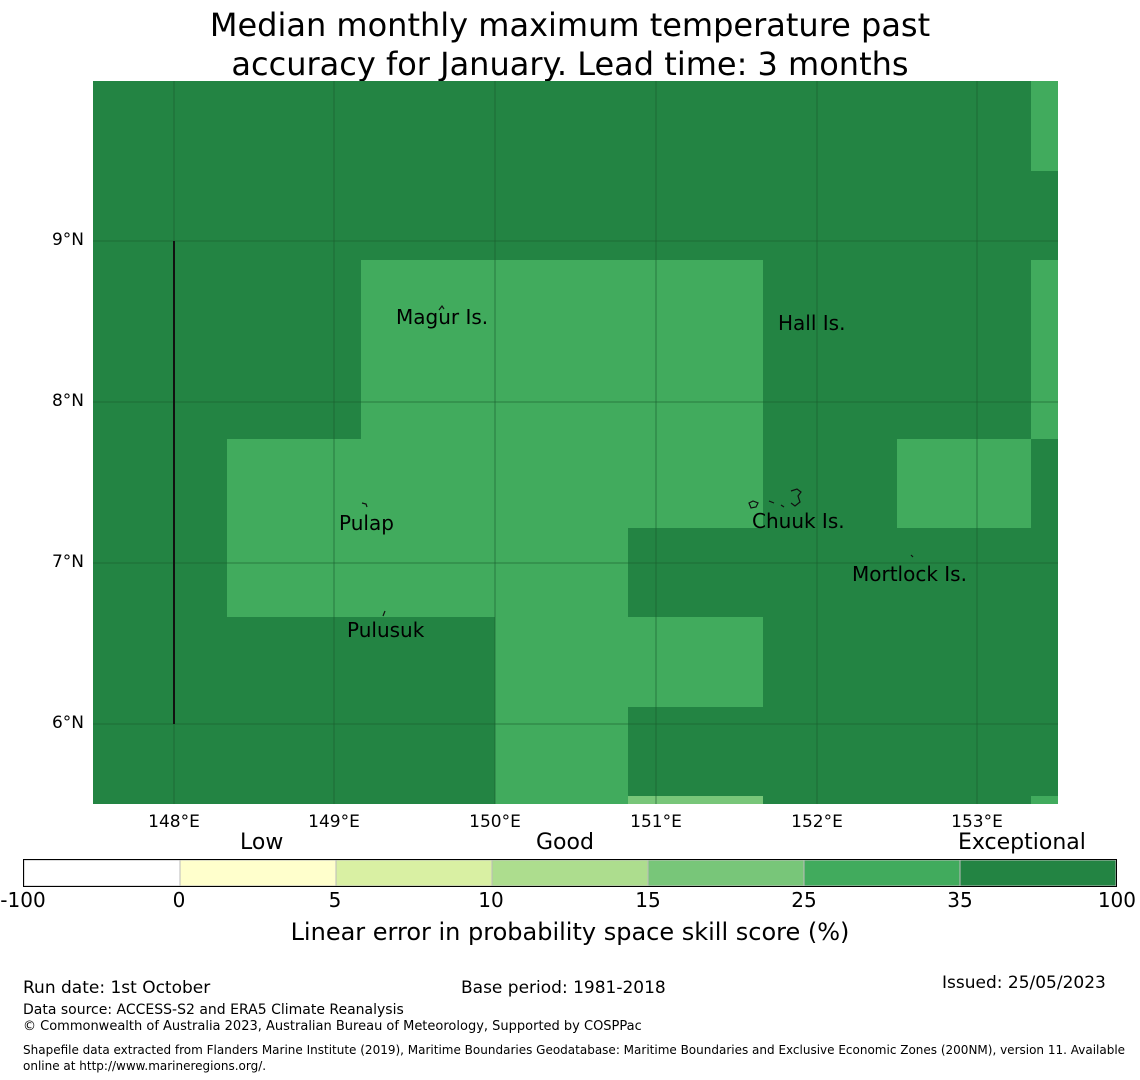 The width and height of the screenshot is (1140, 1080). Describe the element at coordinates (386, 630) in the screenshot. I see `label-pulusuk: Pulusuk` at that location.